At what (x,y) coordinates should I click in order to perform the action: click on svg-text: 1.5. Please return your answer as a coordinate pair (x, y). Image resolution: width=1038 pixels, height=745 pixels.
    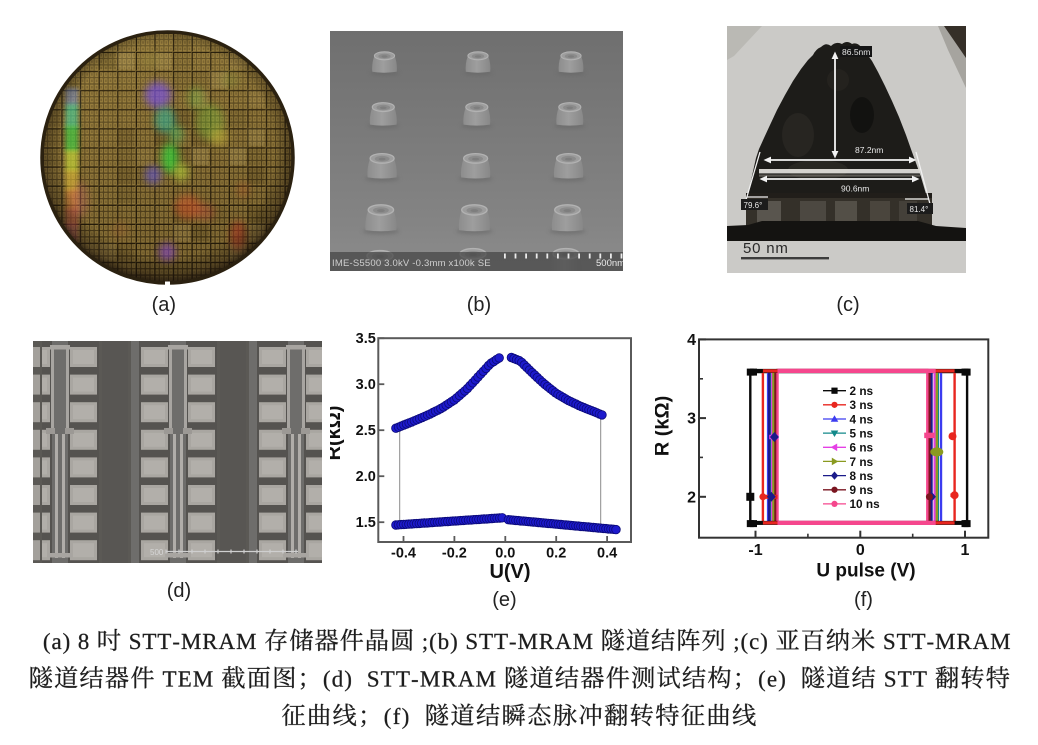
    Looking at the image, I should click on (366, 523).